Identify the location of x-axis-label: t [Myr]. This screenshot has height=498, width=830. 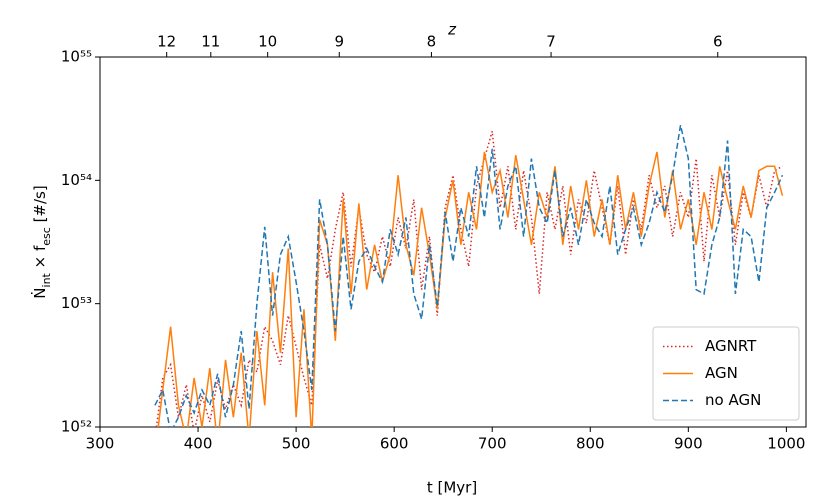
(452, 488).